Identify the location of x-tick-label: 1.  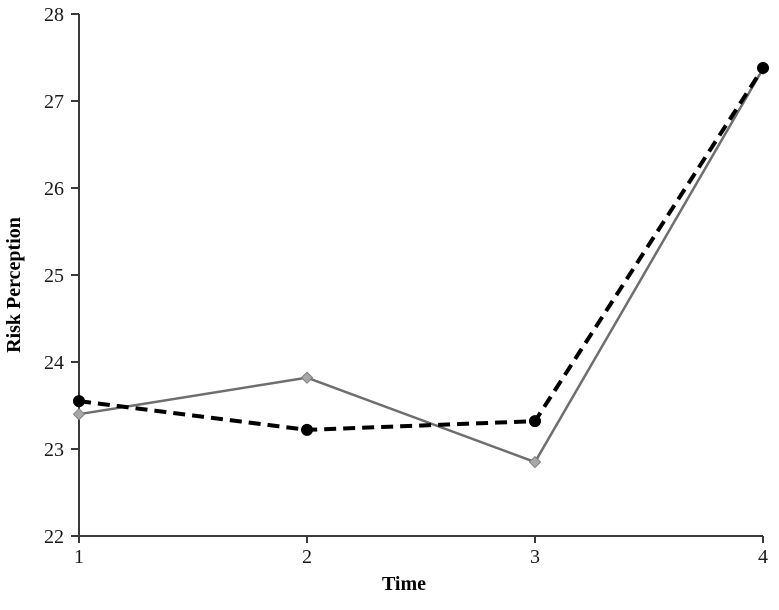
(79, 557).